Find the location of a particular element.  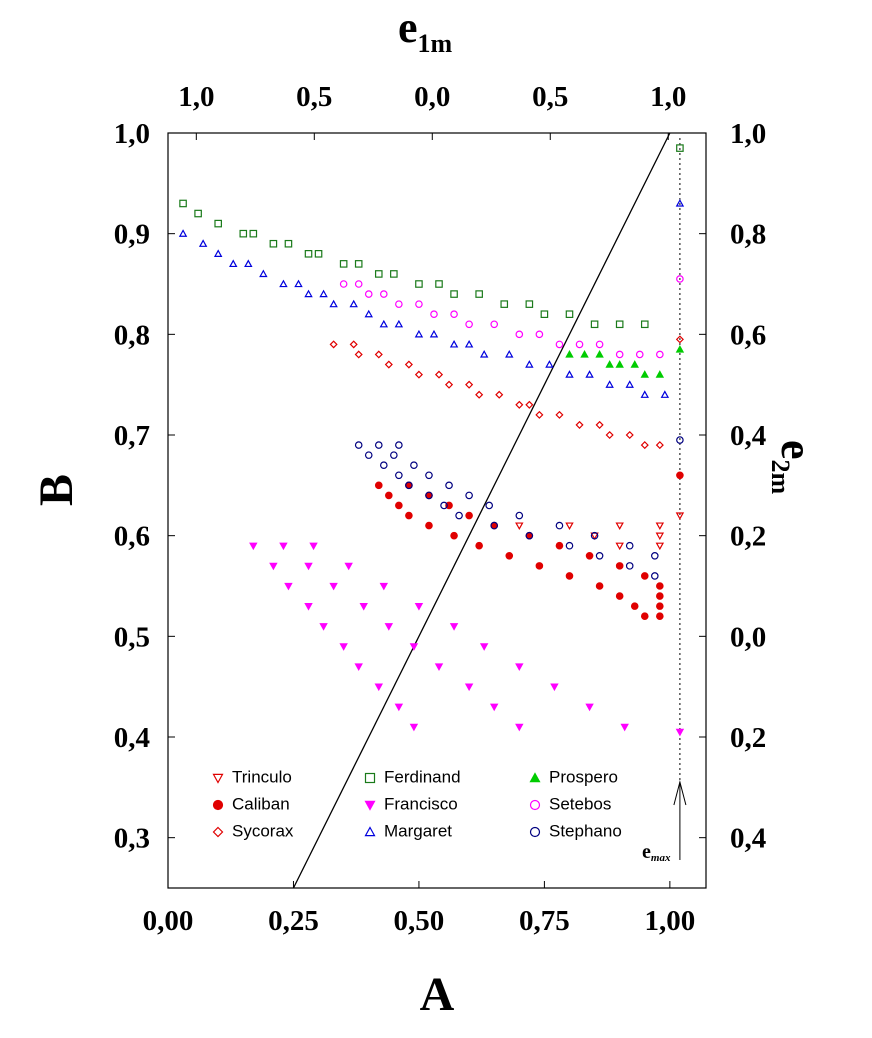

right-tick-label: 0,8 is located at coordinates (748, 235).